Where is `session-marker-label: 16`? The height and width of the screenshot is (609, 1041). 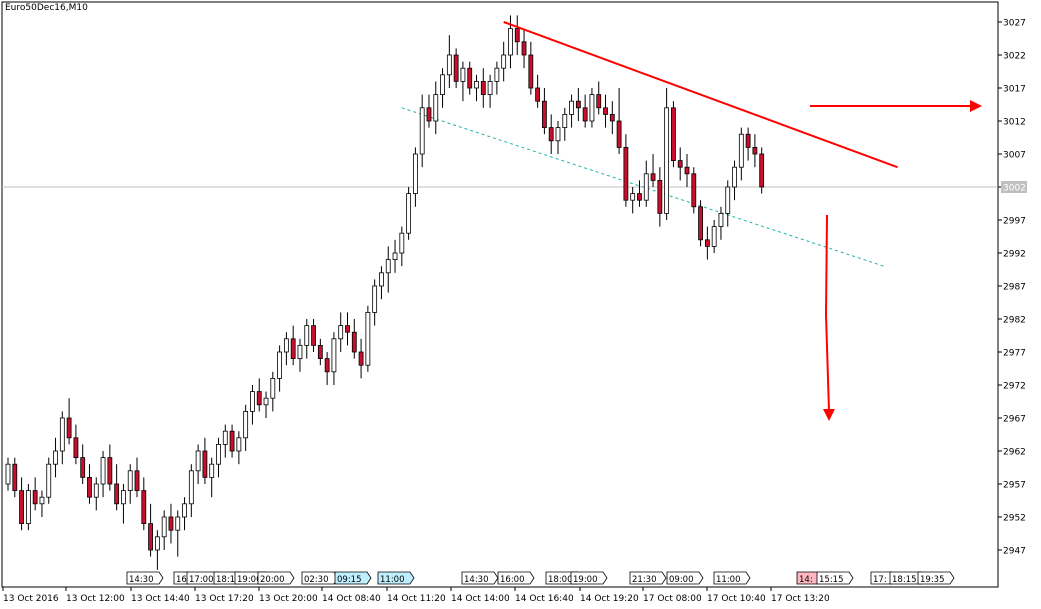 session-marker-label: 16 is located at coordinates (181, 580).